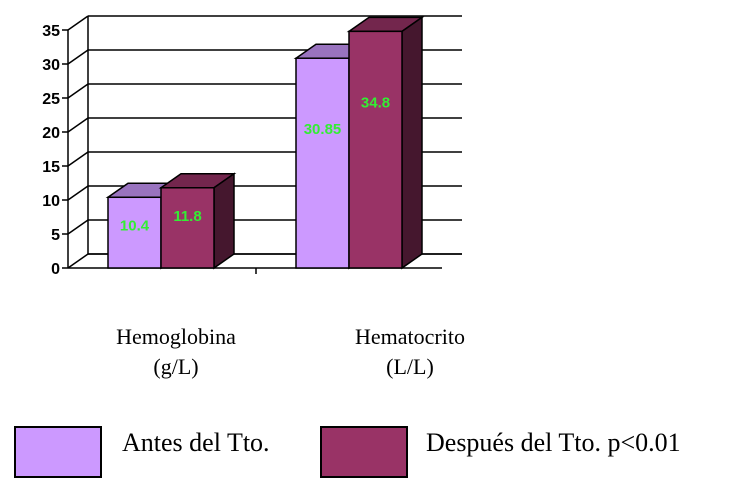 Image resolution: width=731 pixels, height=496 pixels. Describe the element at coordinates (51, 201) in the screenshot. I see `y-tick-label: 10` at that location.